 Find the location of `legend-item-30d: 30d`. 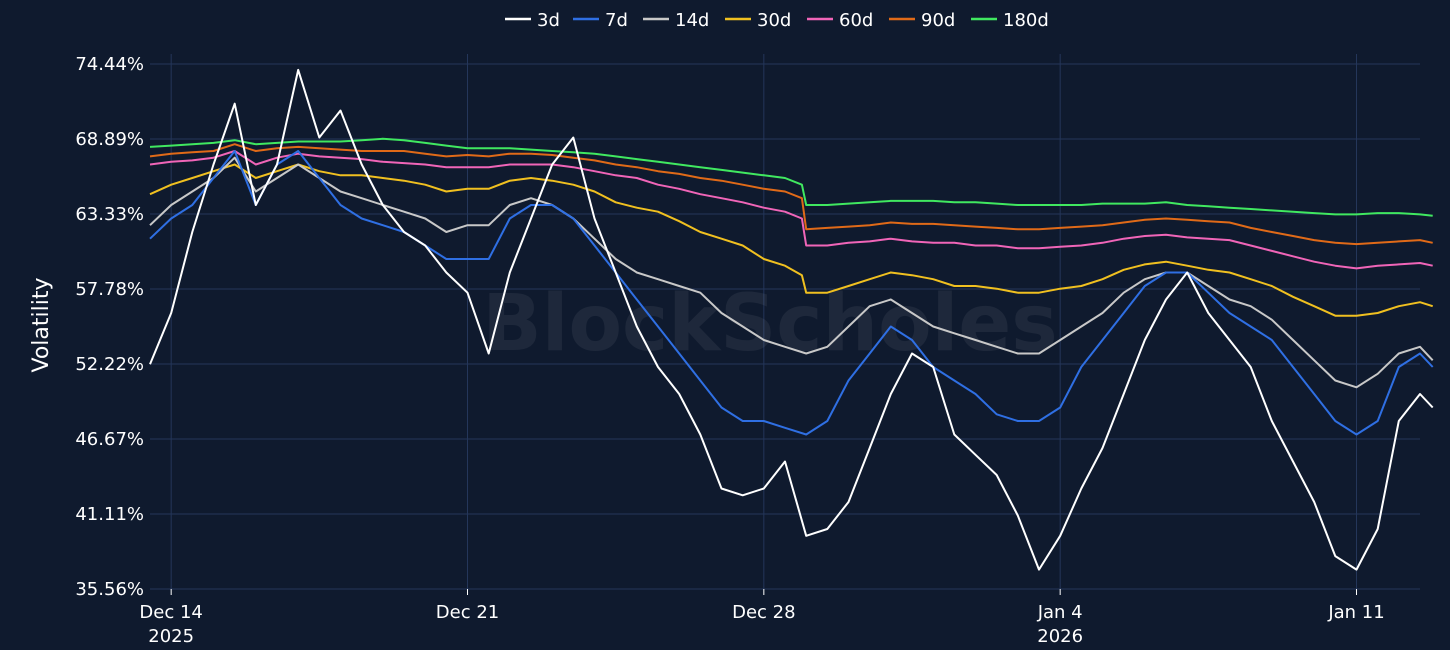

legend-item-30d: 30d is located at coordinates (758, 20).